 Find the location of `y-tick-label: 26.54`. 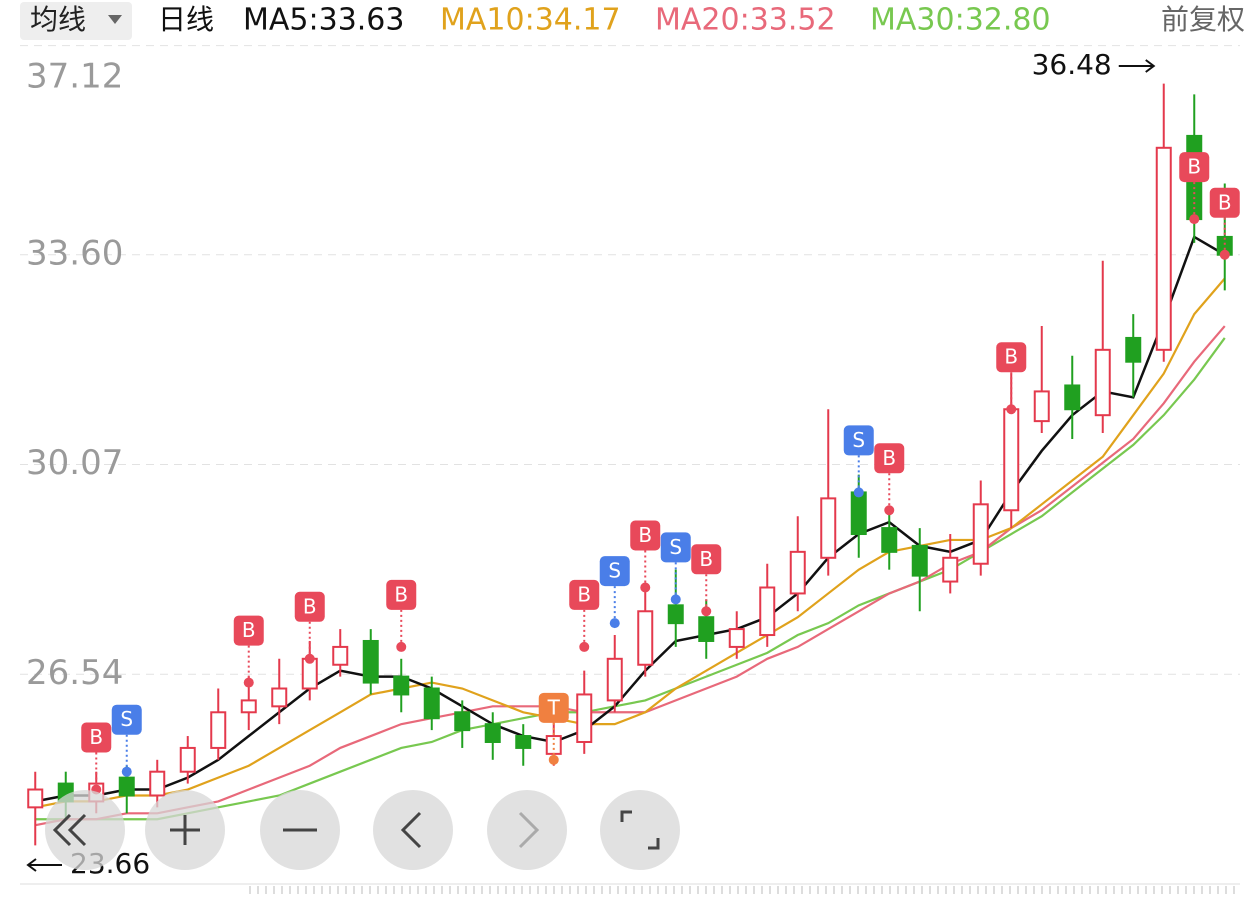

y-tick-label: 26.54 is located at coordinates (74, 673).